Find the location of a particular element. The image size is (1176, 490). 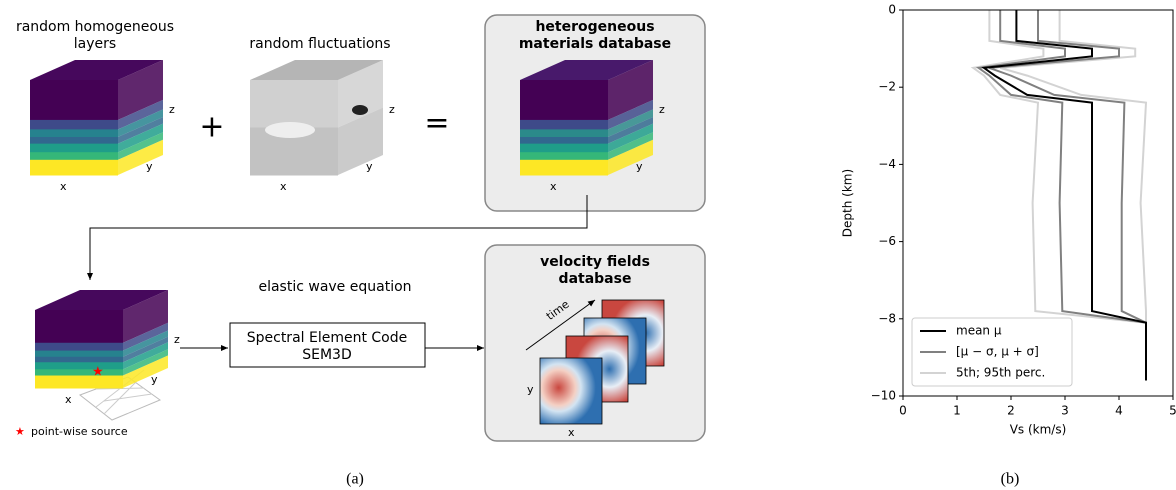

legend-label: mean μ is located at coordinates (979, 331).